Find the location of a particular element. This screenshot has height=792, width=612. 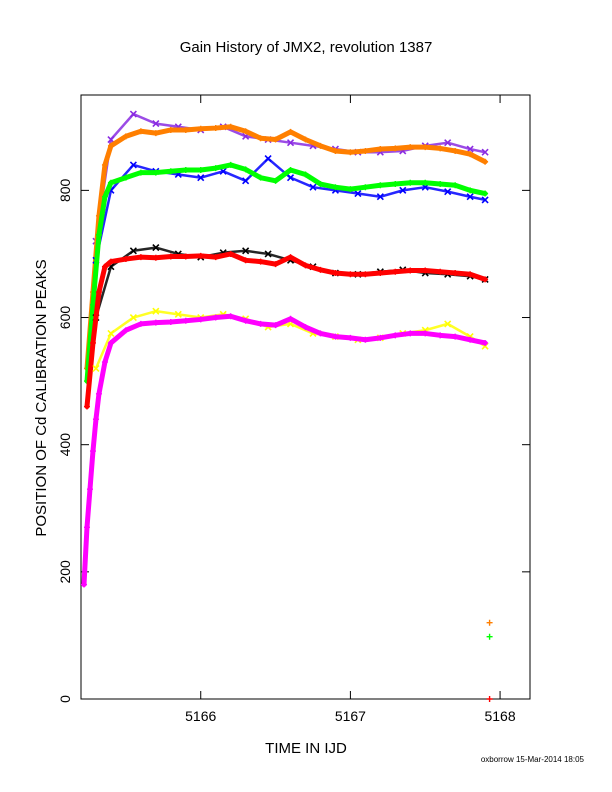

annotation-markers is located at coordinates (489, 660).